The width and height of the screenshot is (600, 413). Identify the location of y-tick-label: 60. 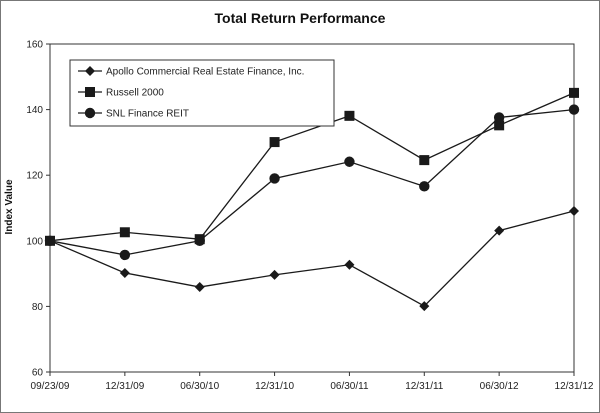
(38, 373).